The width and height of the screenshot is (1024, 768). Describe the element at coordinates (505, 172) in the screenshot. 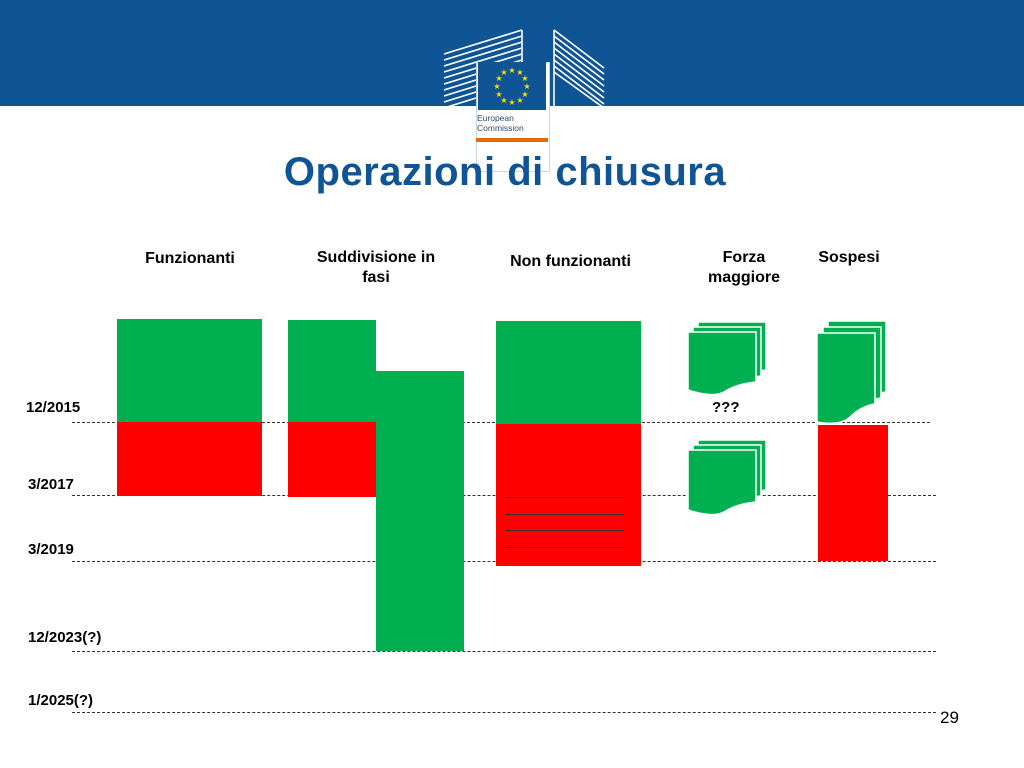

I see `slide-title: Operazioni di chiusura` at that location.